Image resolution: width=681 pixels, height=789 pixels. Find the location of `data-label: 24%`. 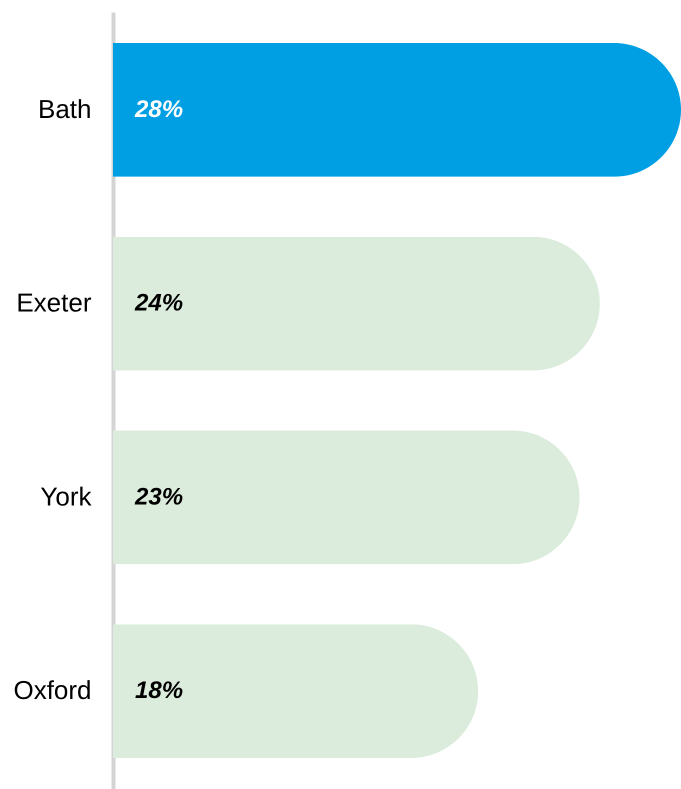

data-label: 24% is located at coordinates (159, 303).